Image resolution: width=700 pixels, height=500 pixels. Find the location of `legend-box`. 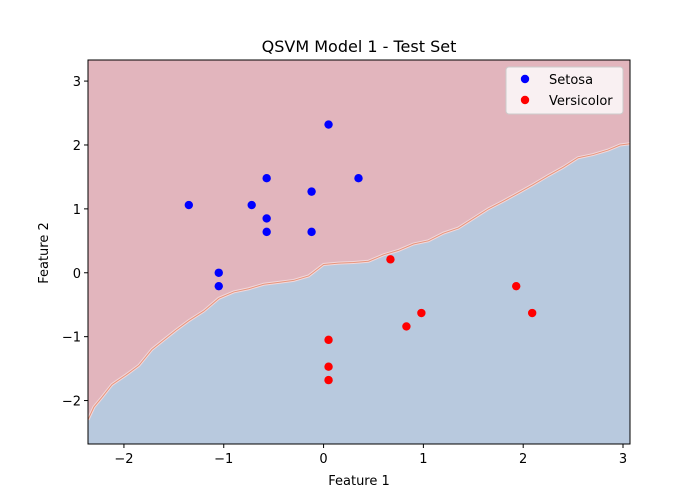

legend-box is located at coordinates (564, 90).